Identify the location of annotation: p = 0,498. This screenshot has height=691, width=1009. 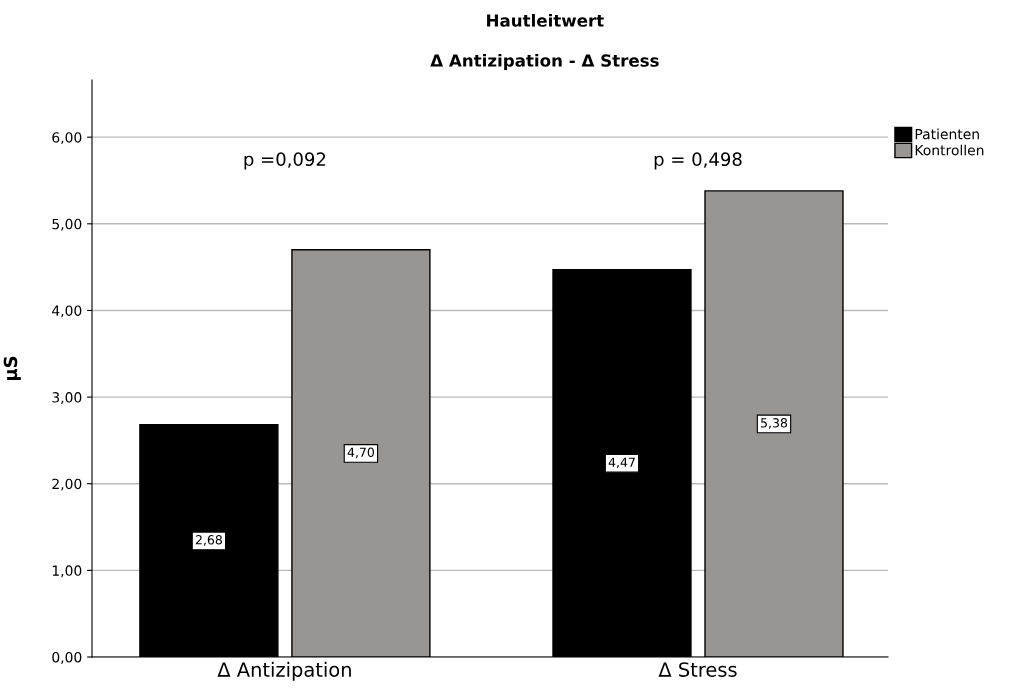
(698, 161).